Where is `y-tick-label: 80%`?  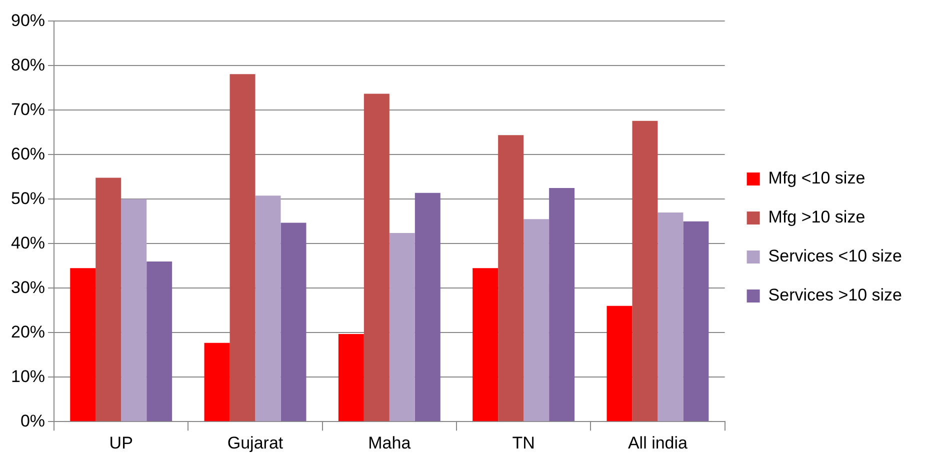 y-tick-label: 80% is located at coordinates (28, 64).